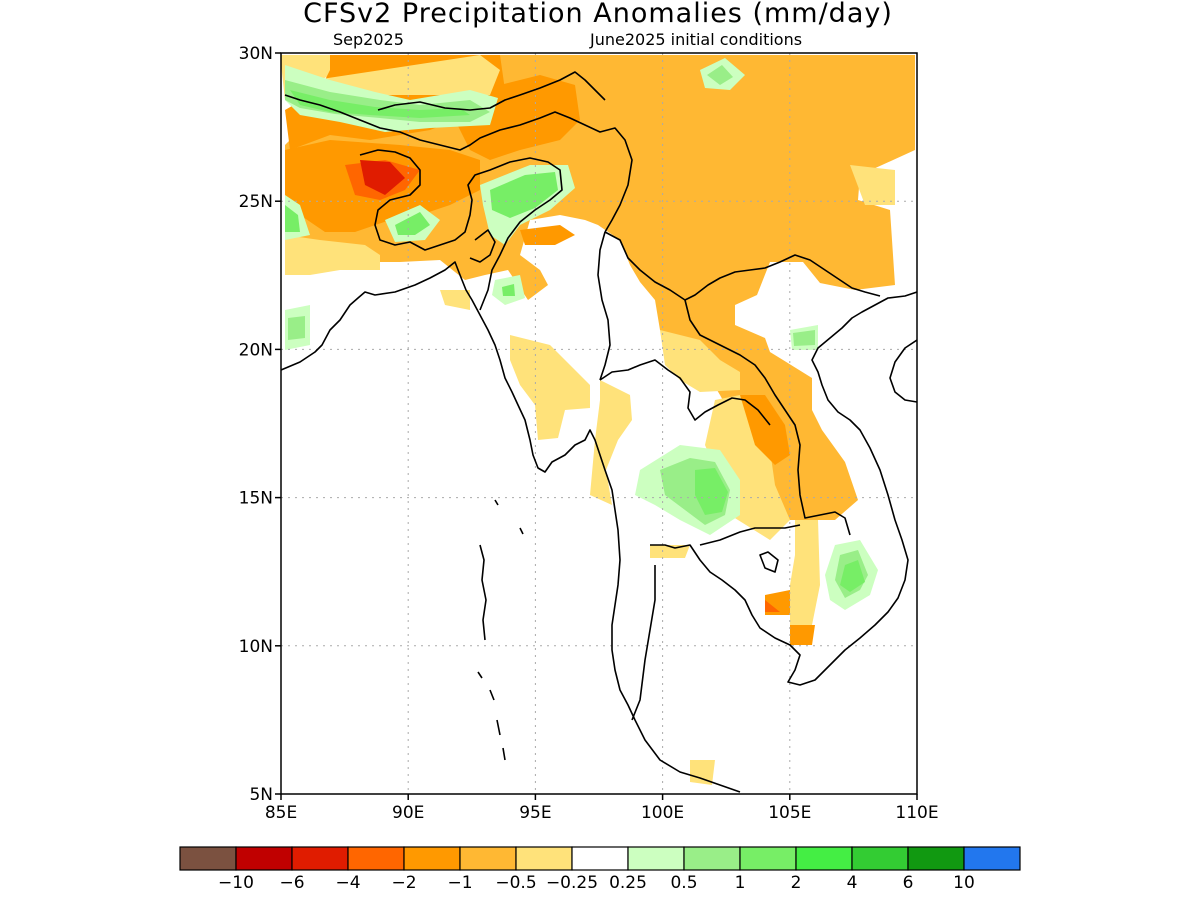  Describe the element at coordinates (602, 808) in the screenshot. I see `longitude-axis: 85E 90E 95E 100E 105E 110E` at that location.